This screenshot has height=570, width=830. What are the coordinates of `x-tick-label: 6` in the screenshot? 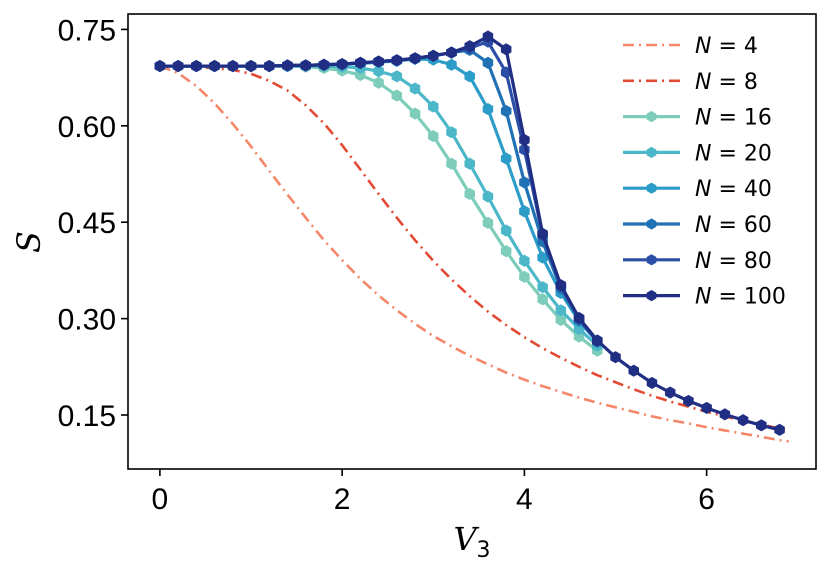 It's located at (706, 499).